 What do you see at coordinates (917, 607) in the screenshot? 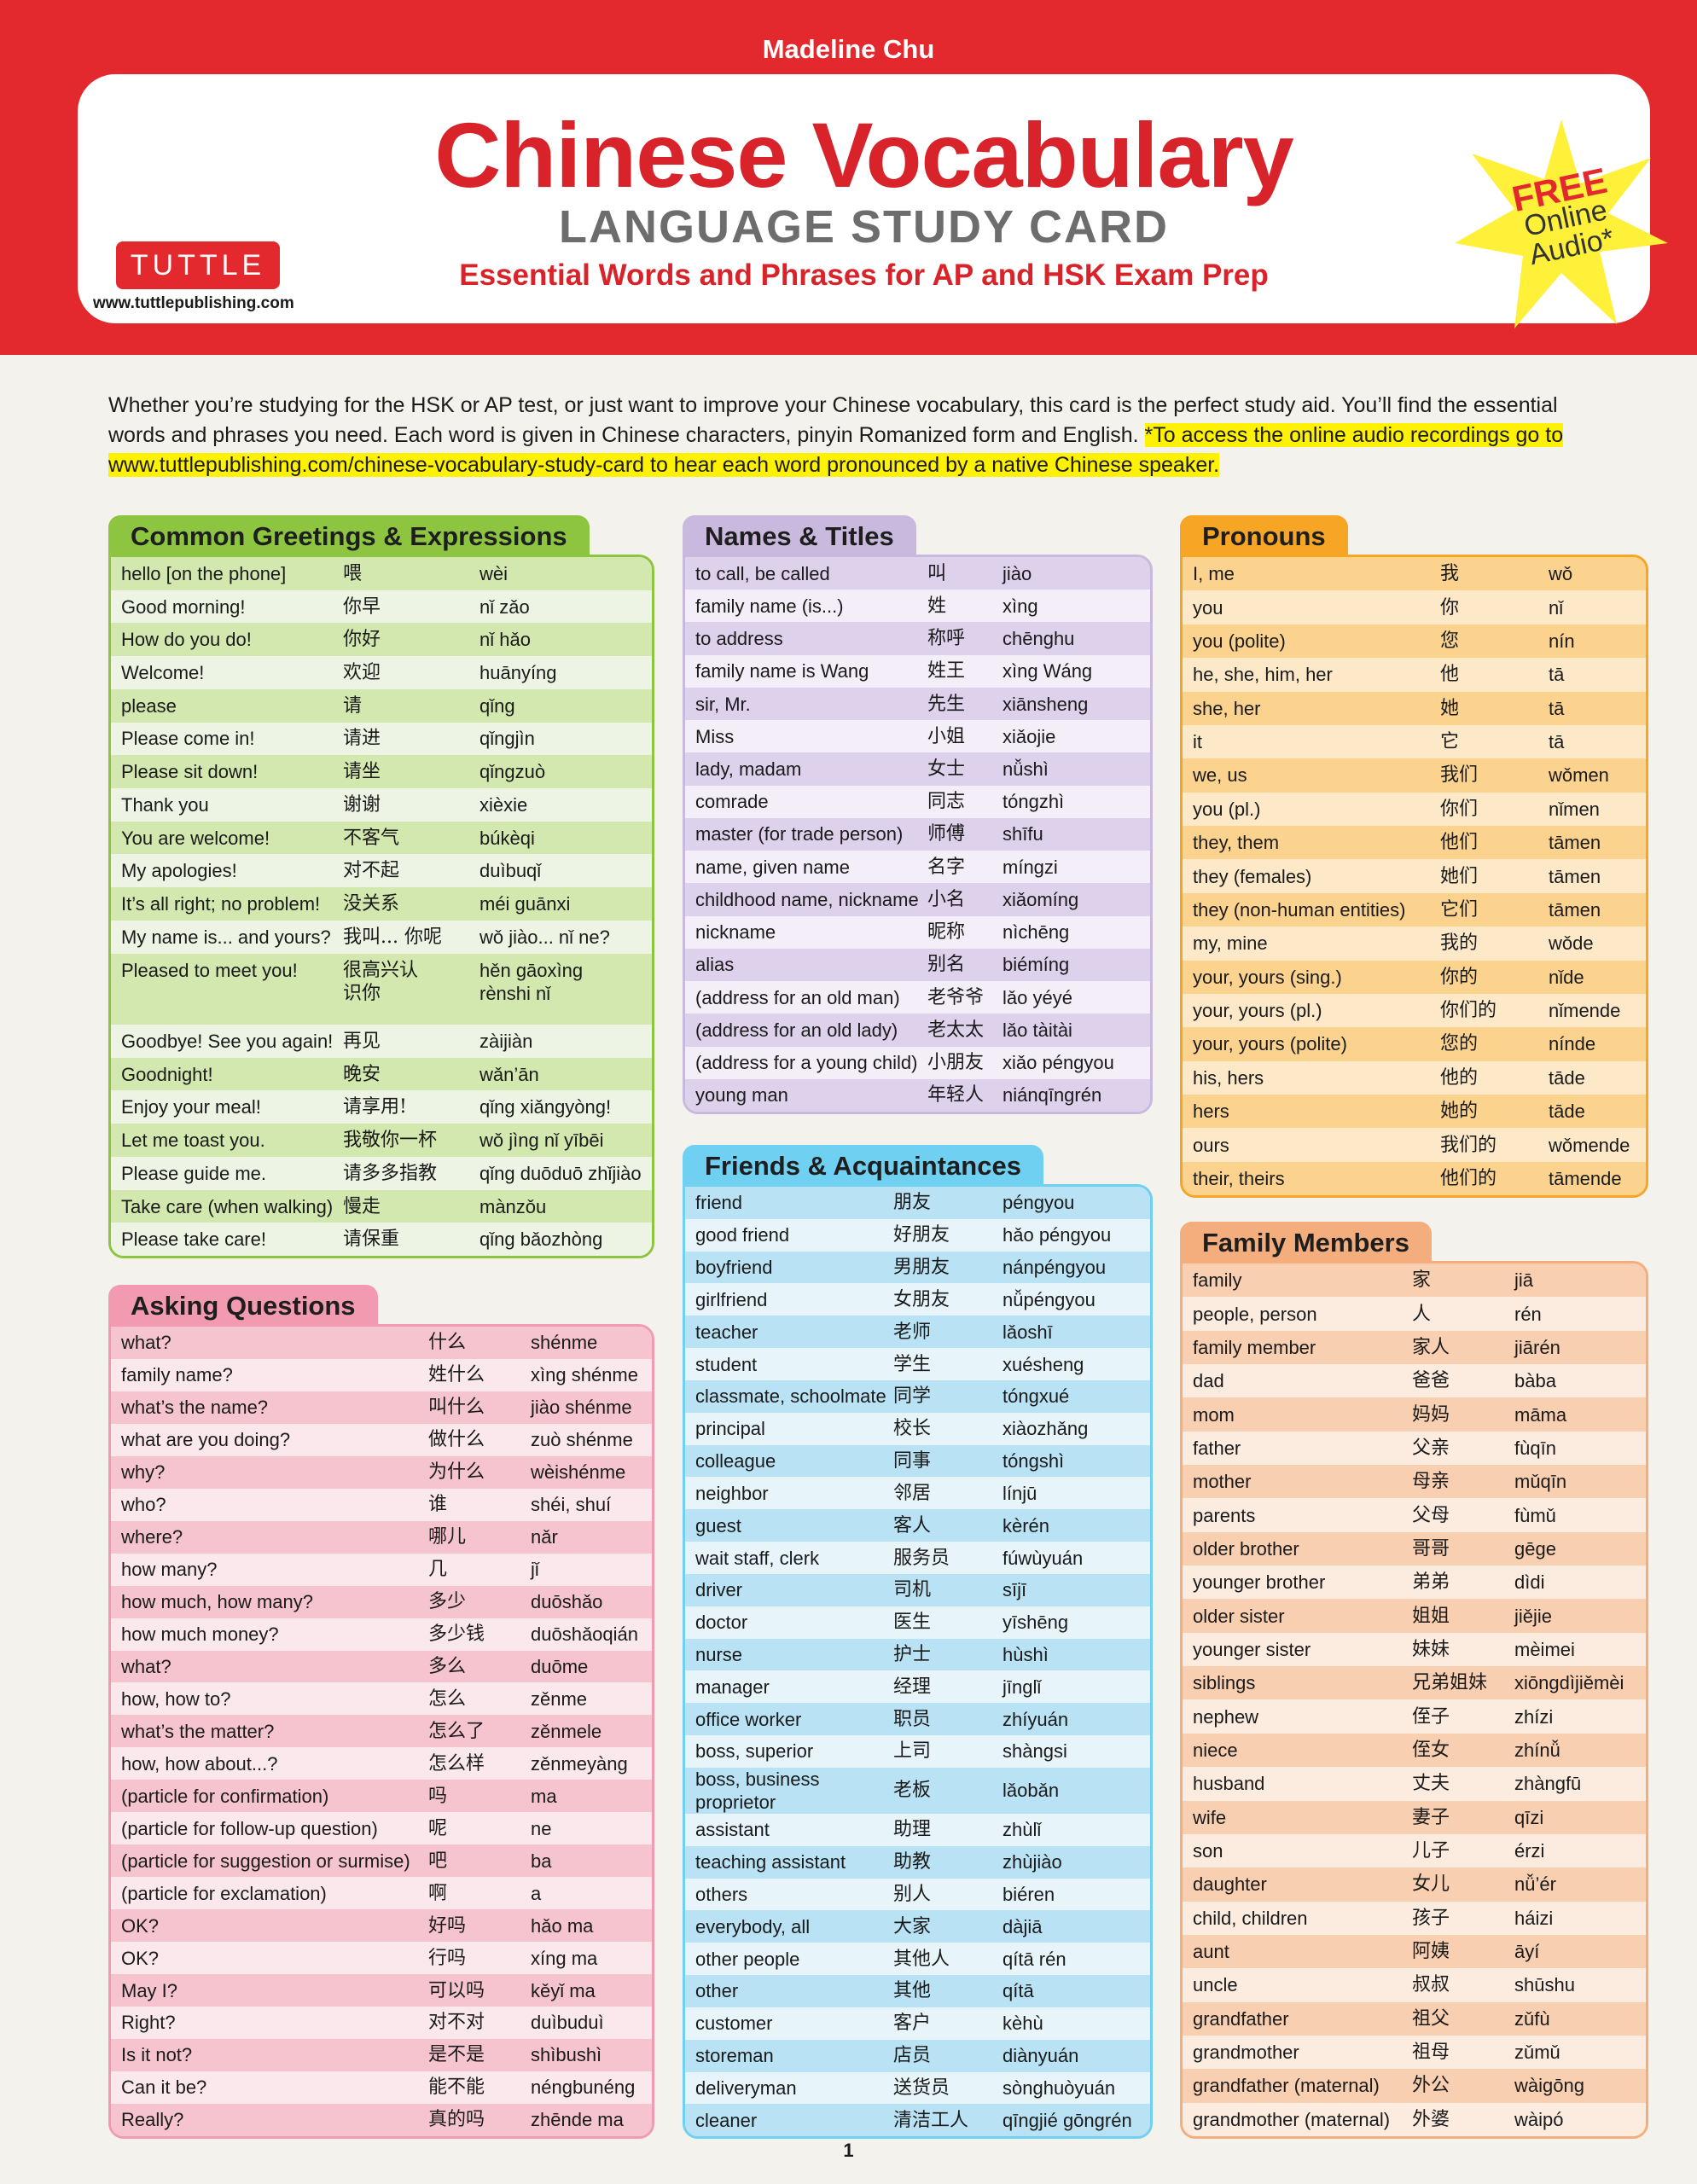
I see `vocab-row: family name (is...) 姓 xìng` at bounding box center [917, 607].